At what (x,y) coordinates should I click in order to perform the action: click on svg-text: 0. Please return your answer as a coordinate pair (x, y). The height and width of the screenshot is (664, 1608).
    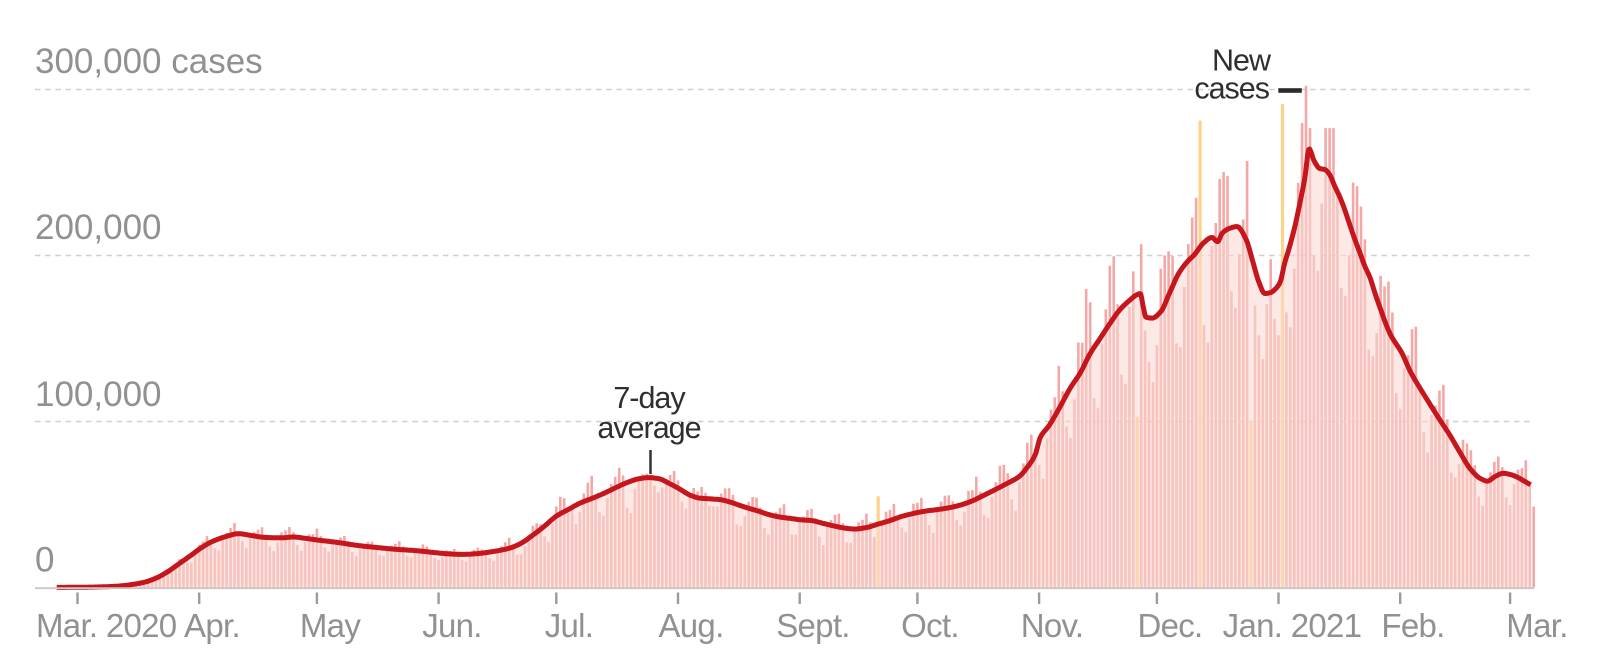
    Looking at the image, I should click on (44, 560).